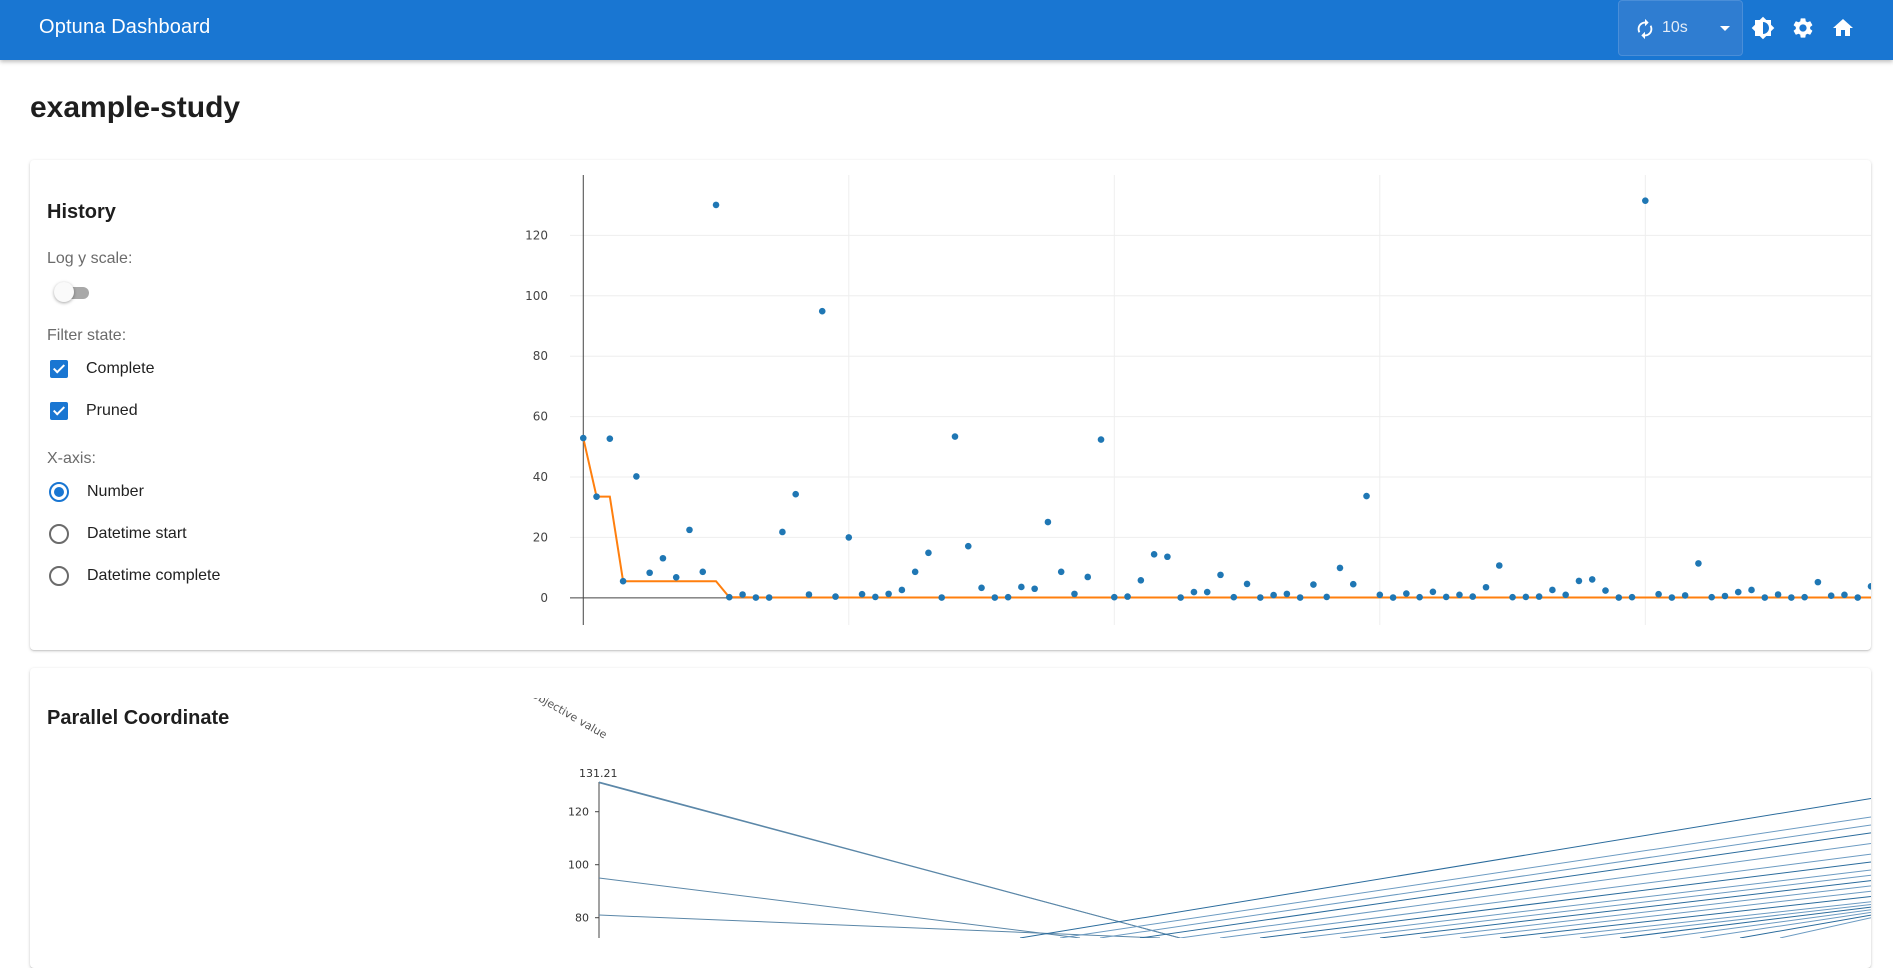  I want to click on axis-max-label: 131.21, so click(598, 773).